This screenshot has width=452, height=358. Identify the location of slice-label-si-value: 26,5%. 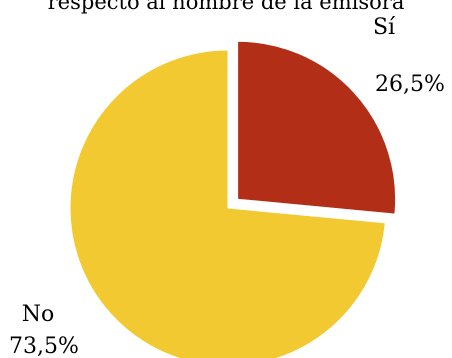
(410, 84).